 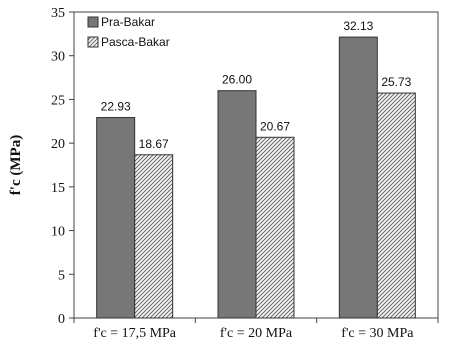 I want to click on data-label: 25.73, so click(x=396, y=82).